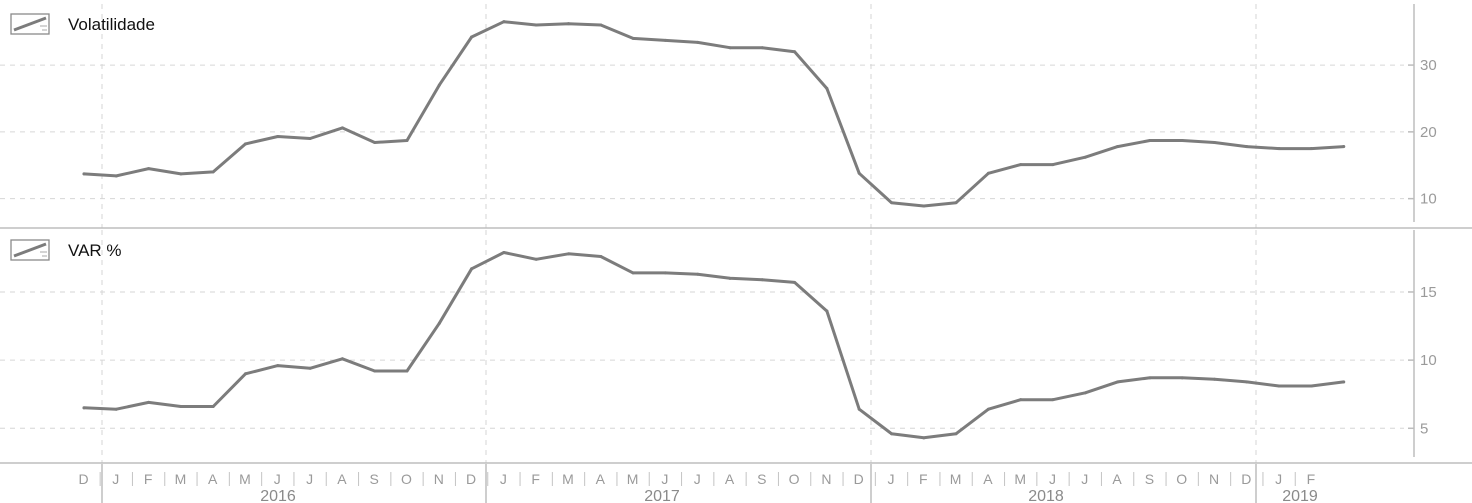 This screenshot has height=503, width=1472. I want to click on y-tick-label: 15, so click(1428, 292).